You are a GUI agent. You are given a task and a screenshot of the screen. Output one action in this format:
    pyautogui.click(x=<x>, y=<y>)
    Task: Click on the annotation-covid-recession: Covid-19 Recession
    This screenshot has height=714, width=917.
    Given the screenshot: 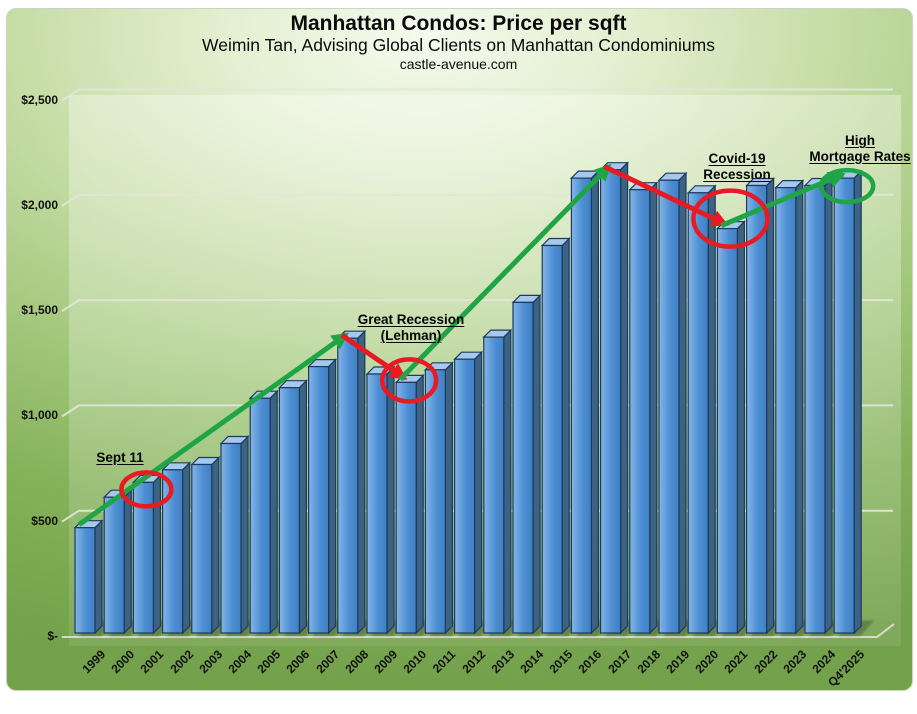 What is the action you would take?
    pyautogui.click(x=737, y=166)
    